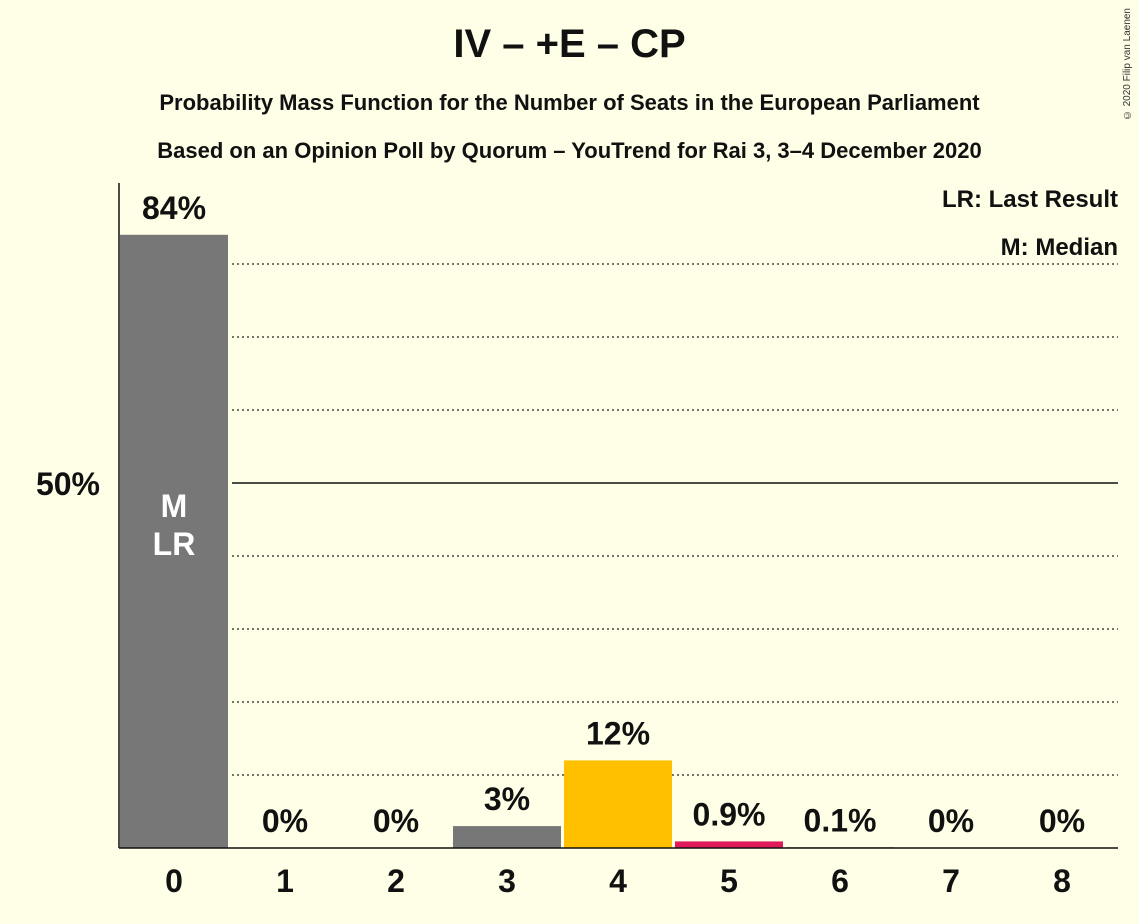  Describe the element at coordinates (174, 208) in the screenshot. I see `value-label-0: 84%` at that location.